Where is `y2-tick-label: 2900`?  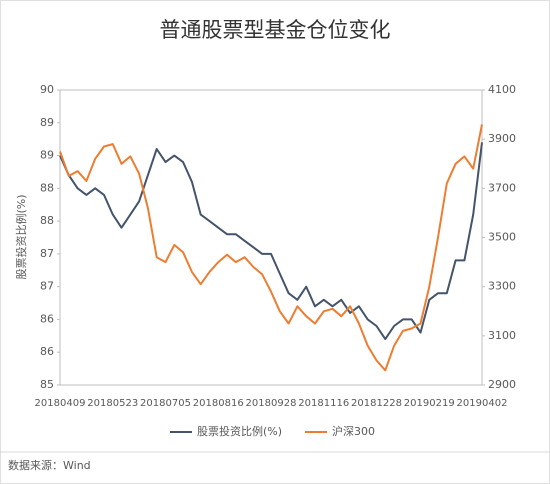 y2-tick-label: 2900 is located at coordinates (502, 384).